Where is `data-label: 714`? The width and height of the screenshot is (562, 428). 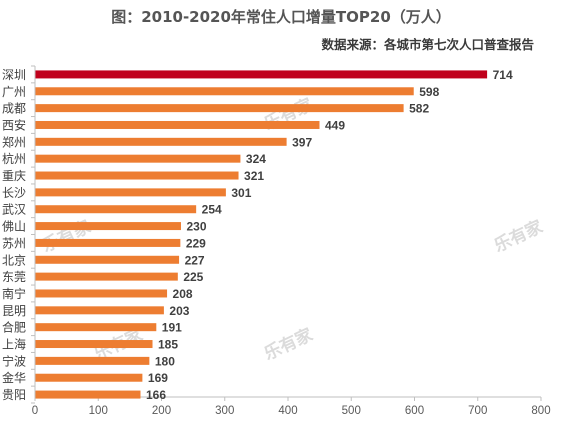
data-label: 714 is located at coordinates (503, 75).